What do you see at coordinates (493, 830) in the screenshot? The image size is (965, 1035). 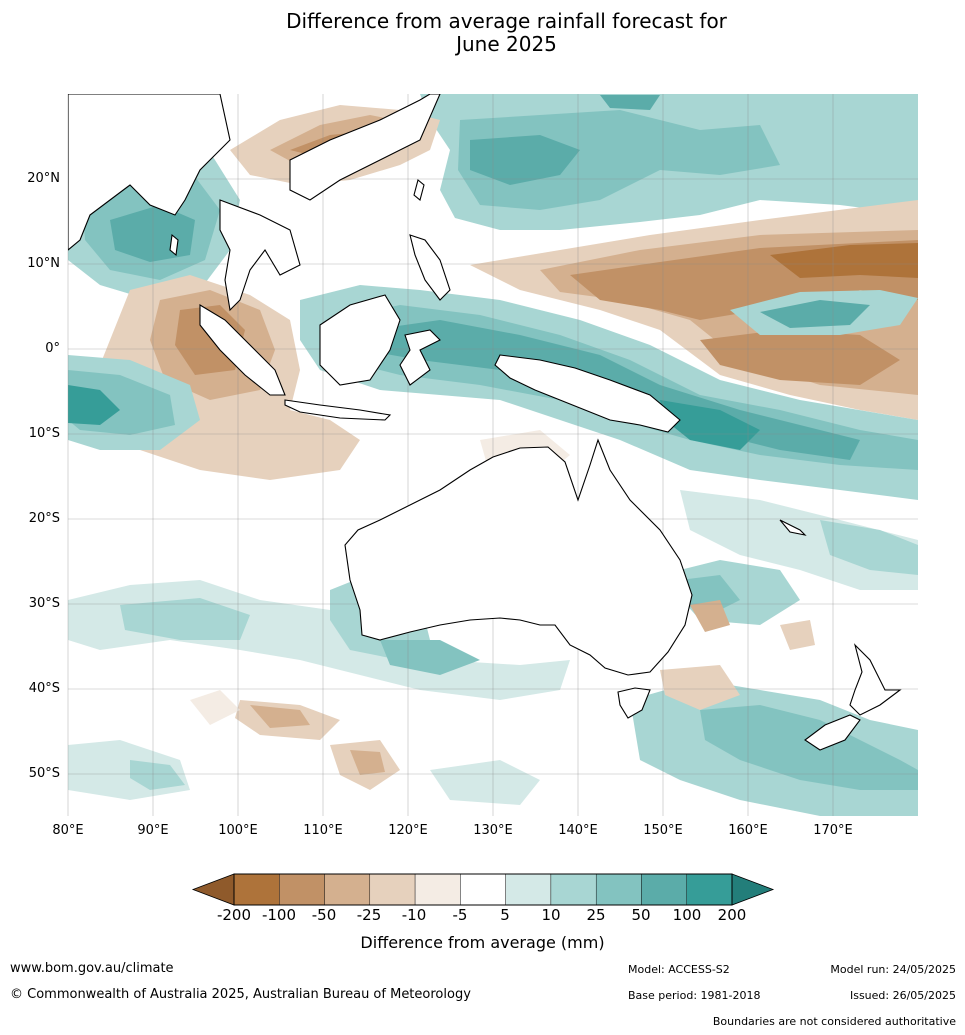 I see `lon-label: 130°E` at bounding box center [493, 830].